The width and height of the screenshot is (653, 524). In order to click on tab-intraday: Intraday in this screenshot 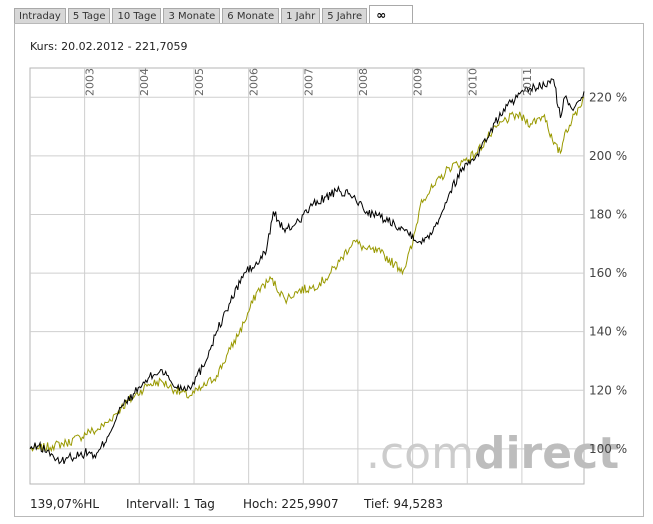, I will do `click(40, 16)`.